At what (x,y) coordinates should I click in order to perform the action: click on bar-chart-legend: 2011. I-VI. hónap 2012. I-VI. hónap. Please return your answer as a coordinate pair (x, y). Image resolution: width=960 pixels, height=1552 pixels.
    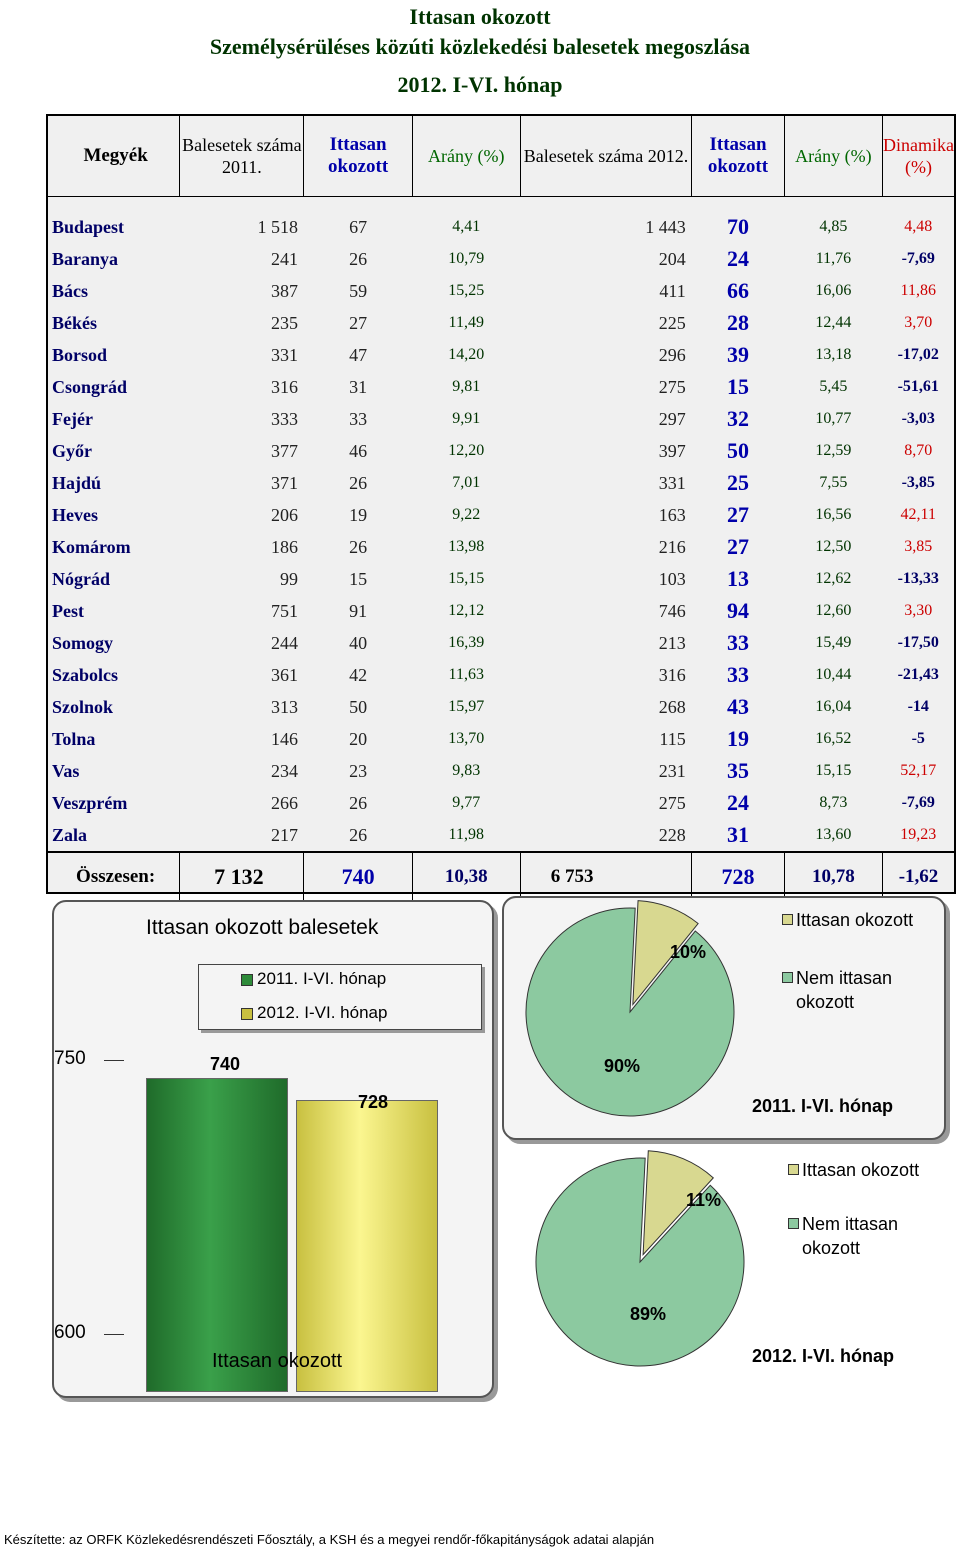
    Looking at the image, I should click on (340, 997).